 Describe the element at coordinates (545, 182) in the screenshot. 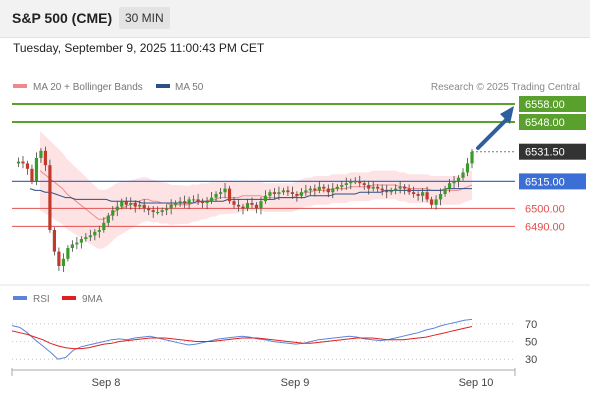

I see `pivot-label: 6515.00` at that location.